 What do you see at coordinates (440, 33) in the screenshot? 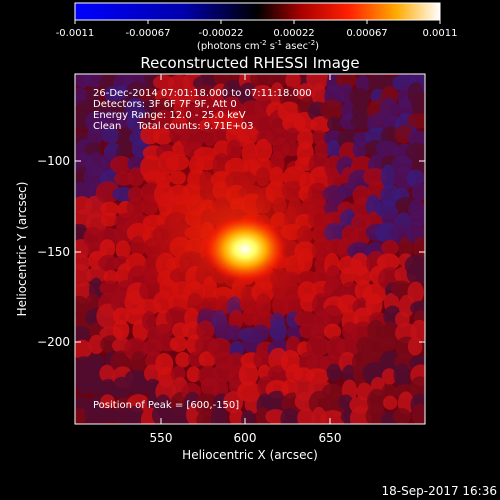
I see `colorbar-tick-label: 0.0011` at bounding box center [440, 33].